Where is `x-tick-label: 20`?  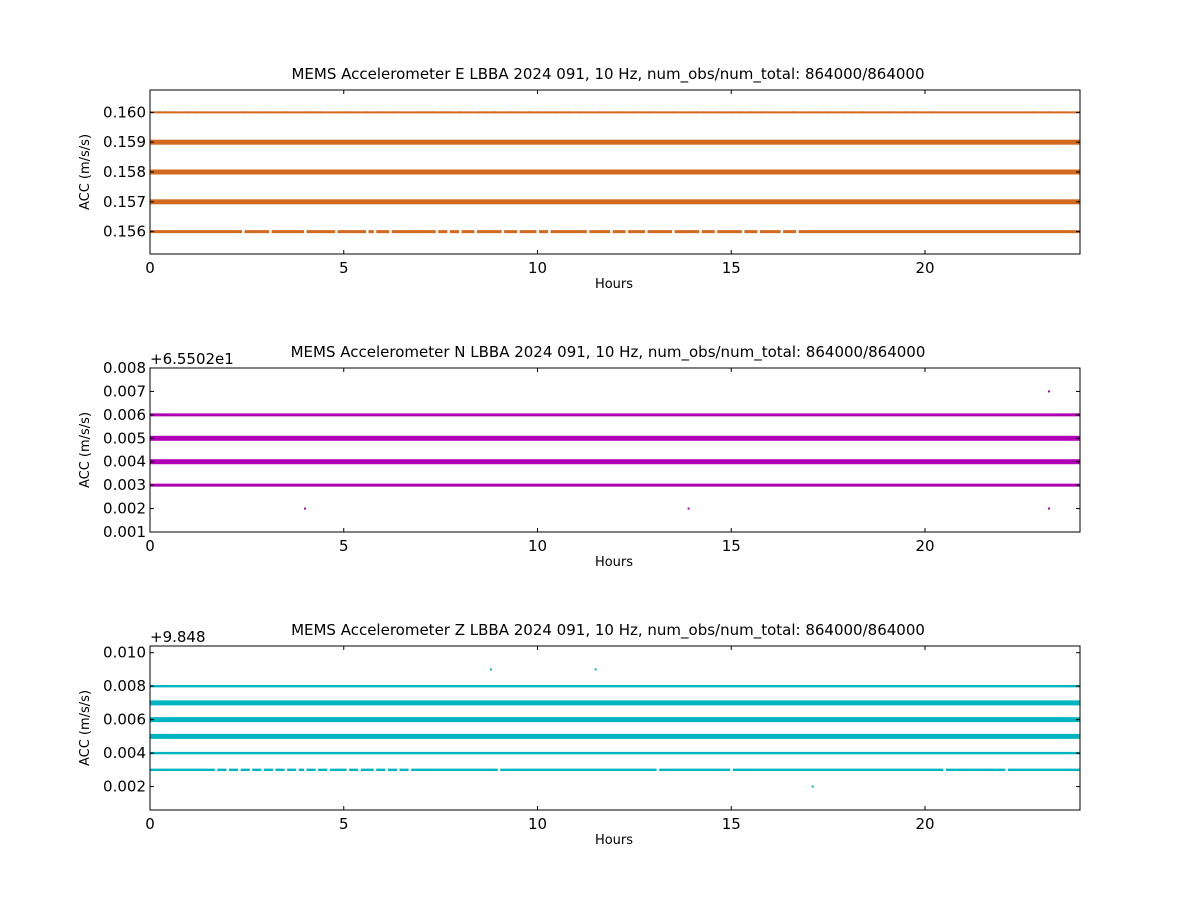
x-tick-label: 20 is located at coordinates (924, 824).